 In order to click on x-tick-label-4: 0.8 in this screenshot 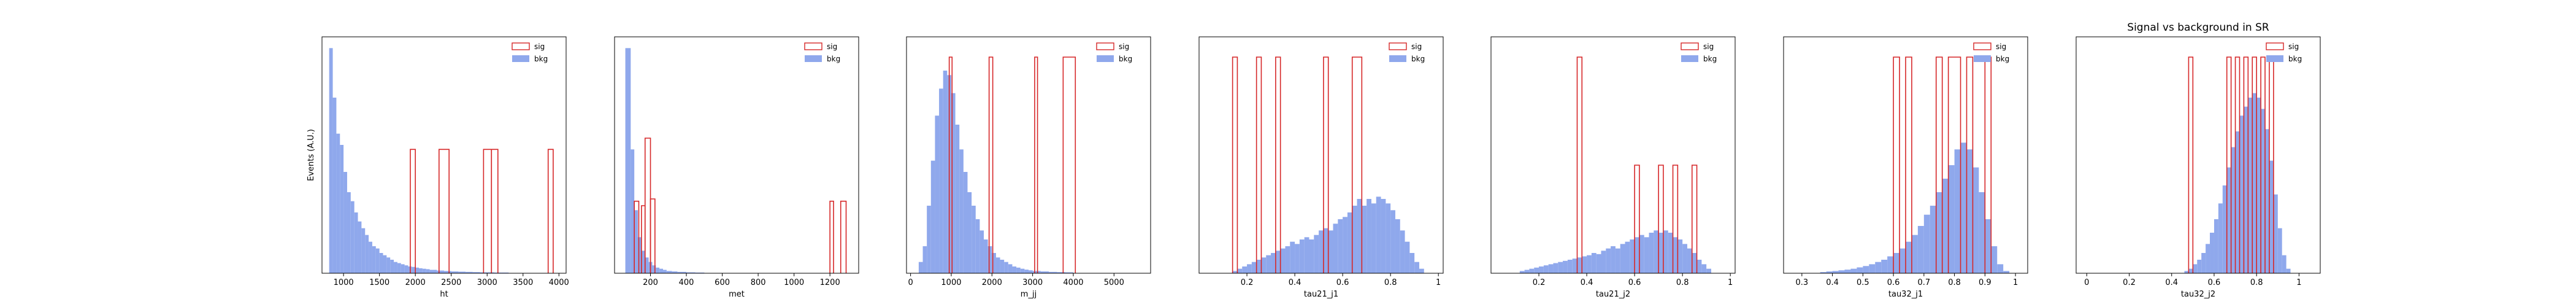, I will do `click(2256, 282)`.